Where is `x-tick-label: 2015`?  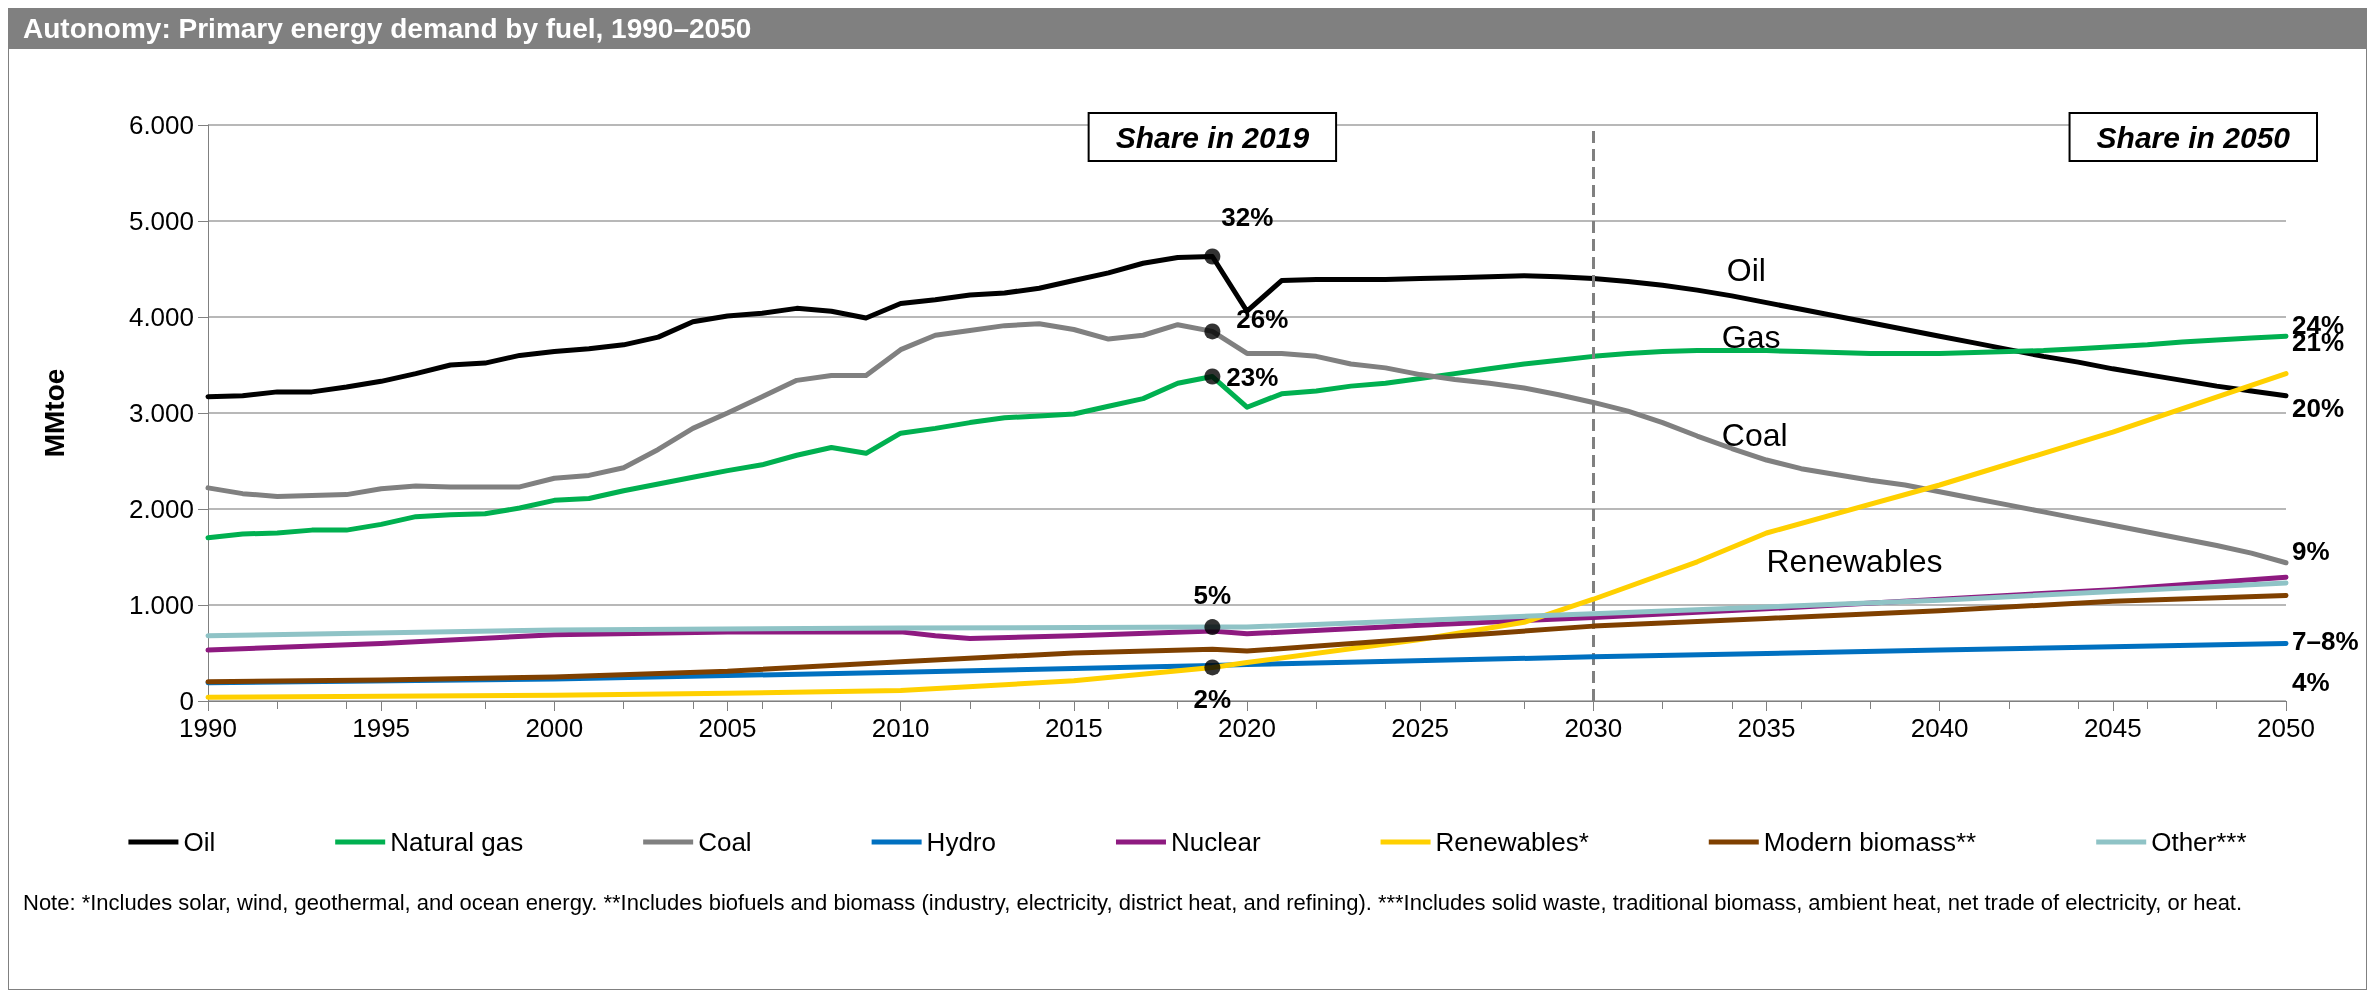 x-tick-label: 2015 is located at coordinates (1073, 728).